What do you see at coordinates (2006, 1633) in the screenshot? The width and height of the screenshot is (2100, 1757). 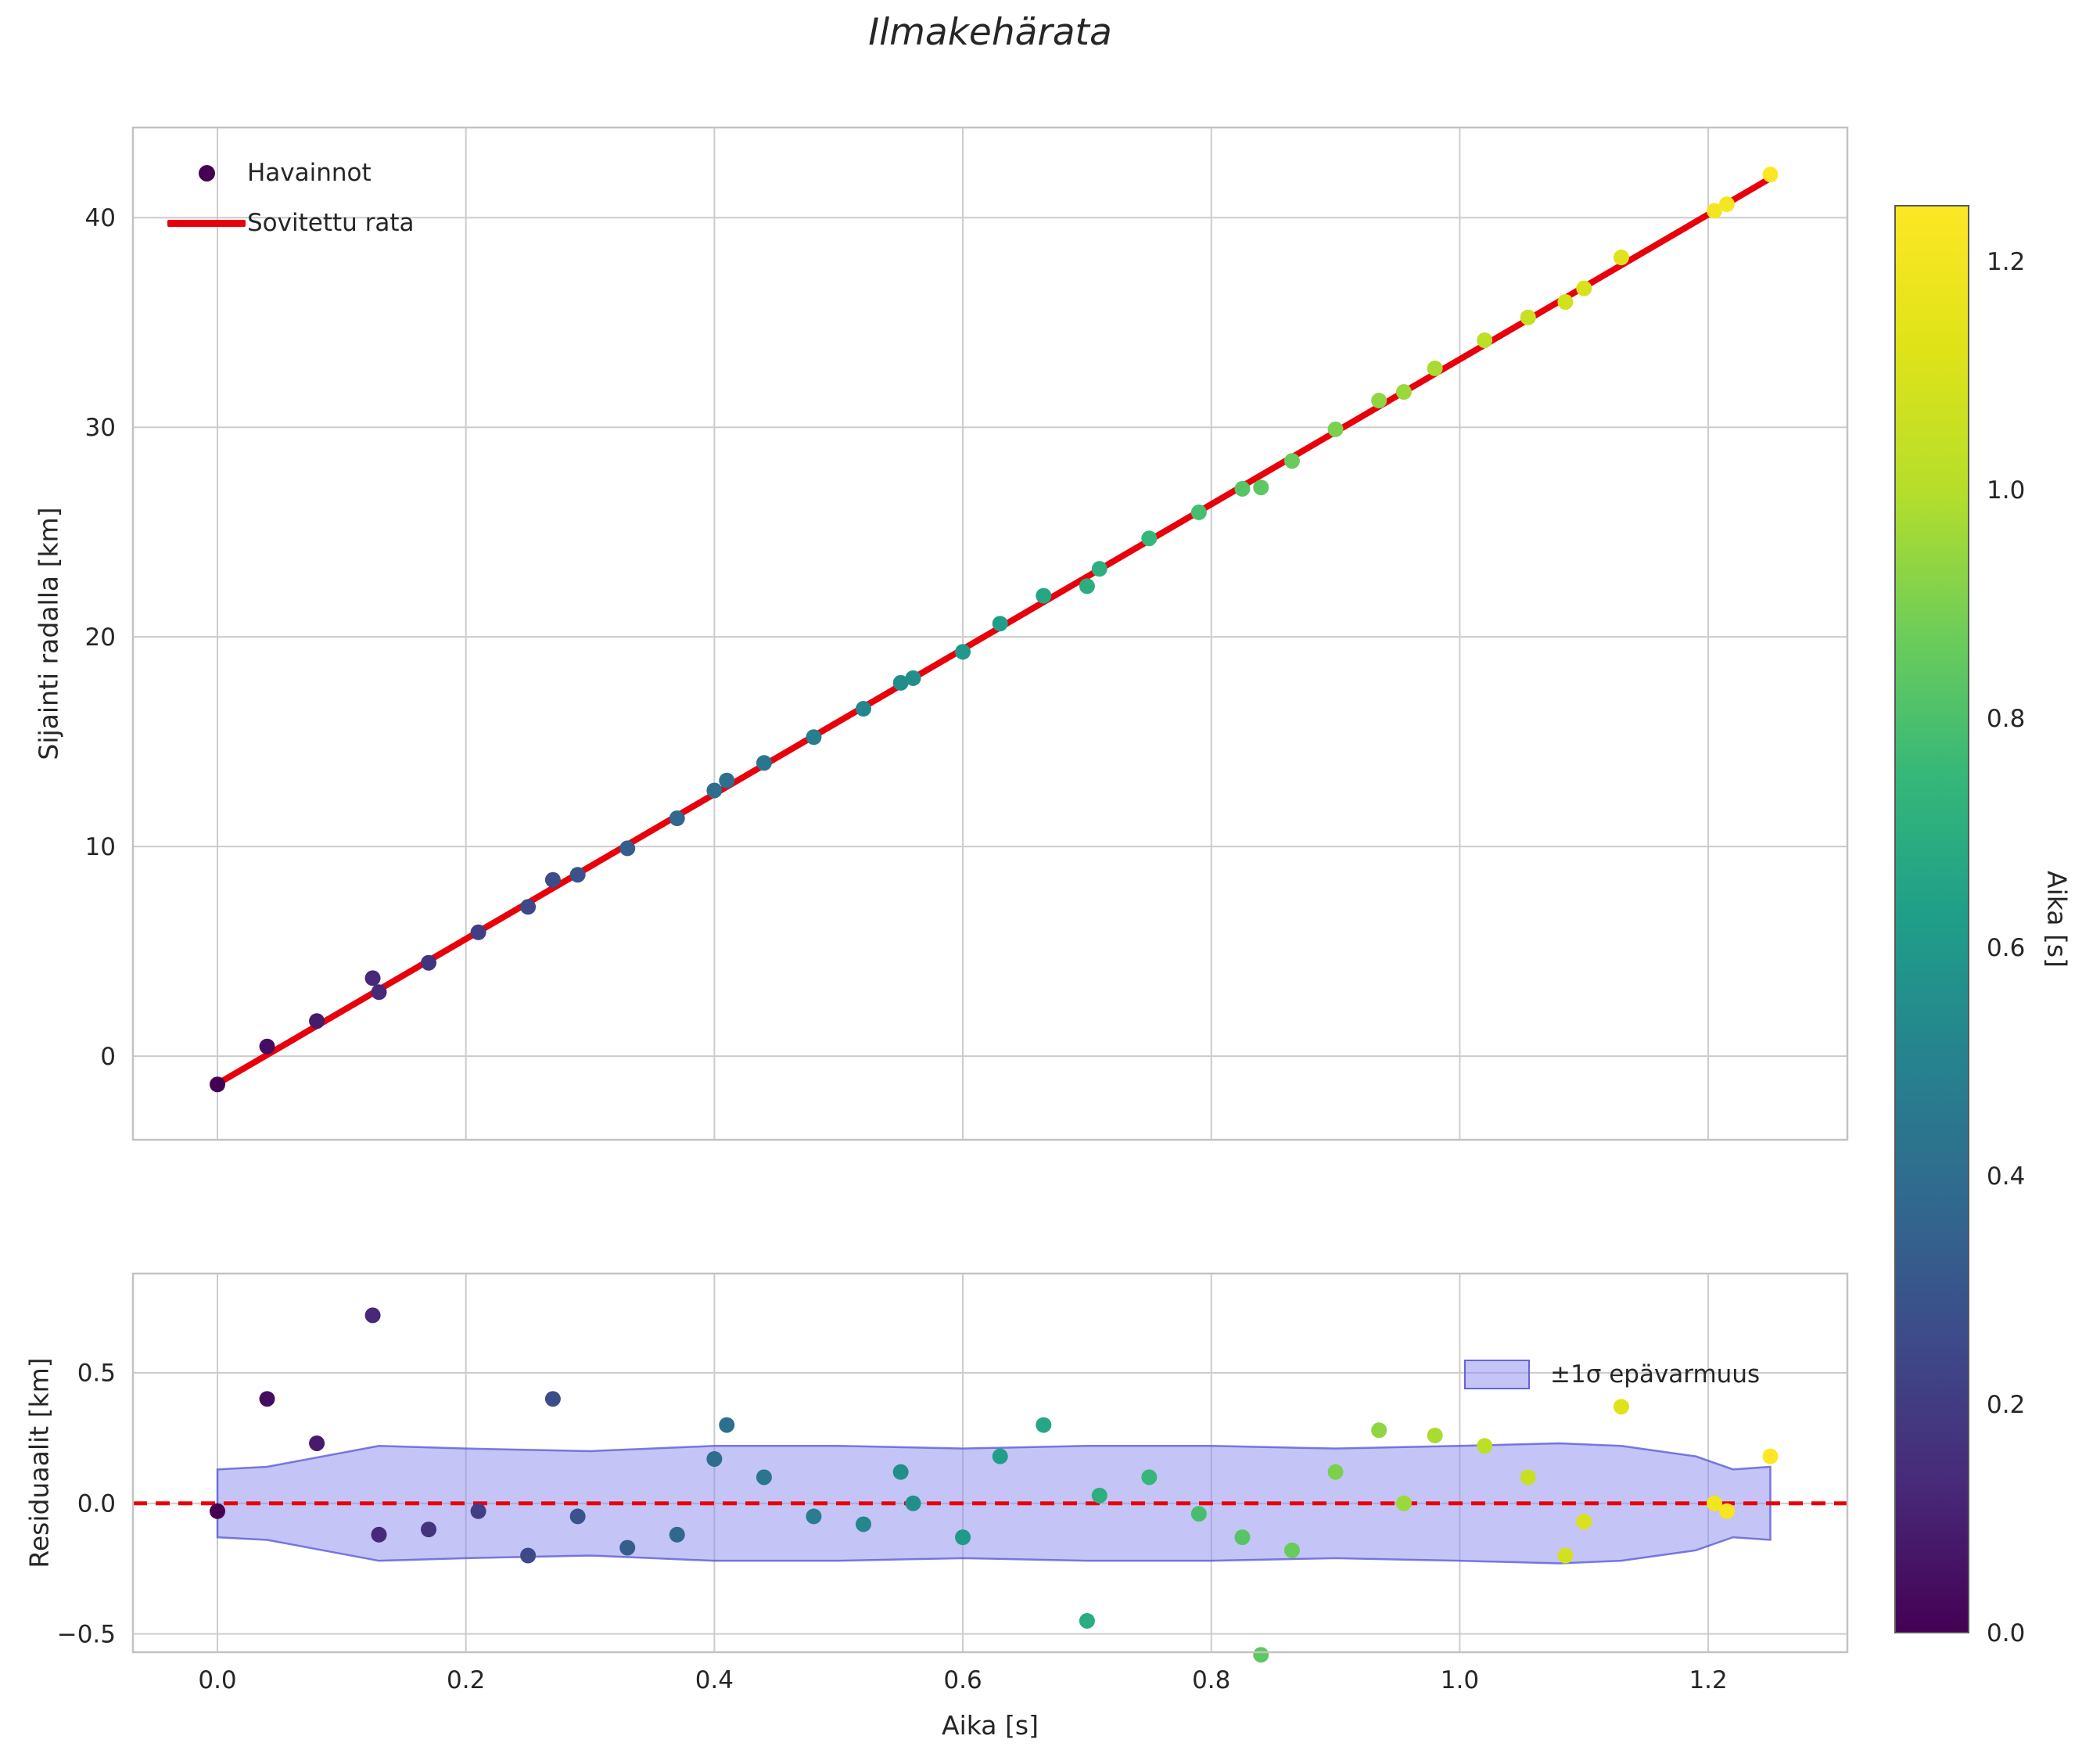 I see `colorbar-tick-label: 0.0` at bounding box center [2006, 1633].